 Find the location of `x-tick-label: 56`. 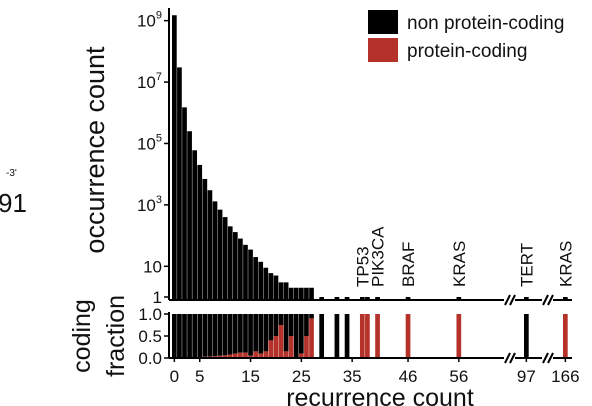

x-tick-label: 56 is located at coordinates (458, 376).